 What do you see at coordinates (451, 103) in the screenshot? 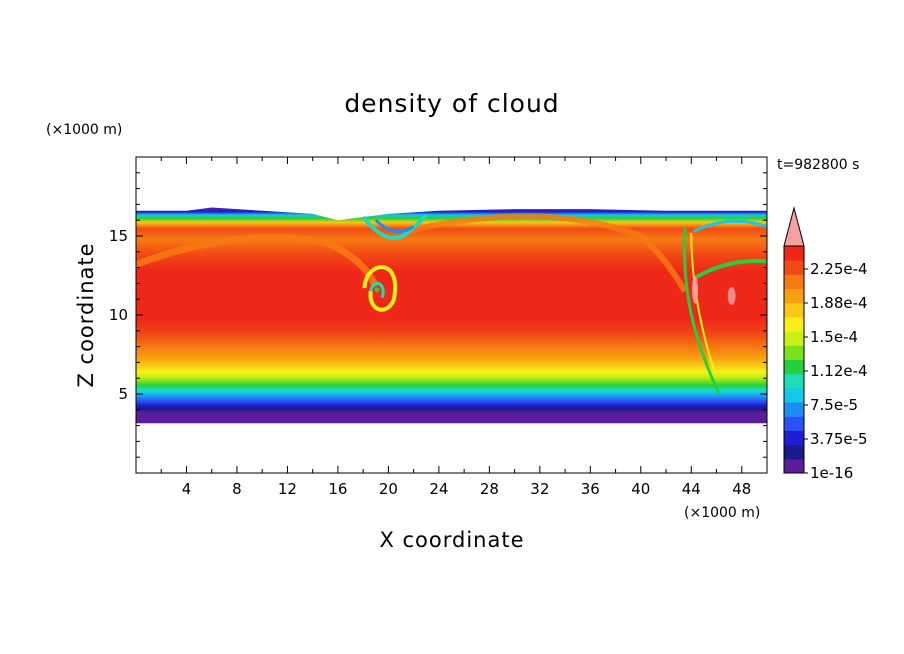
I see `chart-title: density of cloud` at bounding box center [451, 103].